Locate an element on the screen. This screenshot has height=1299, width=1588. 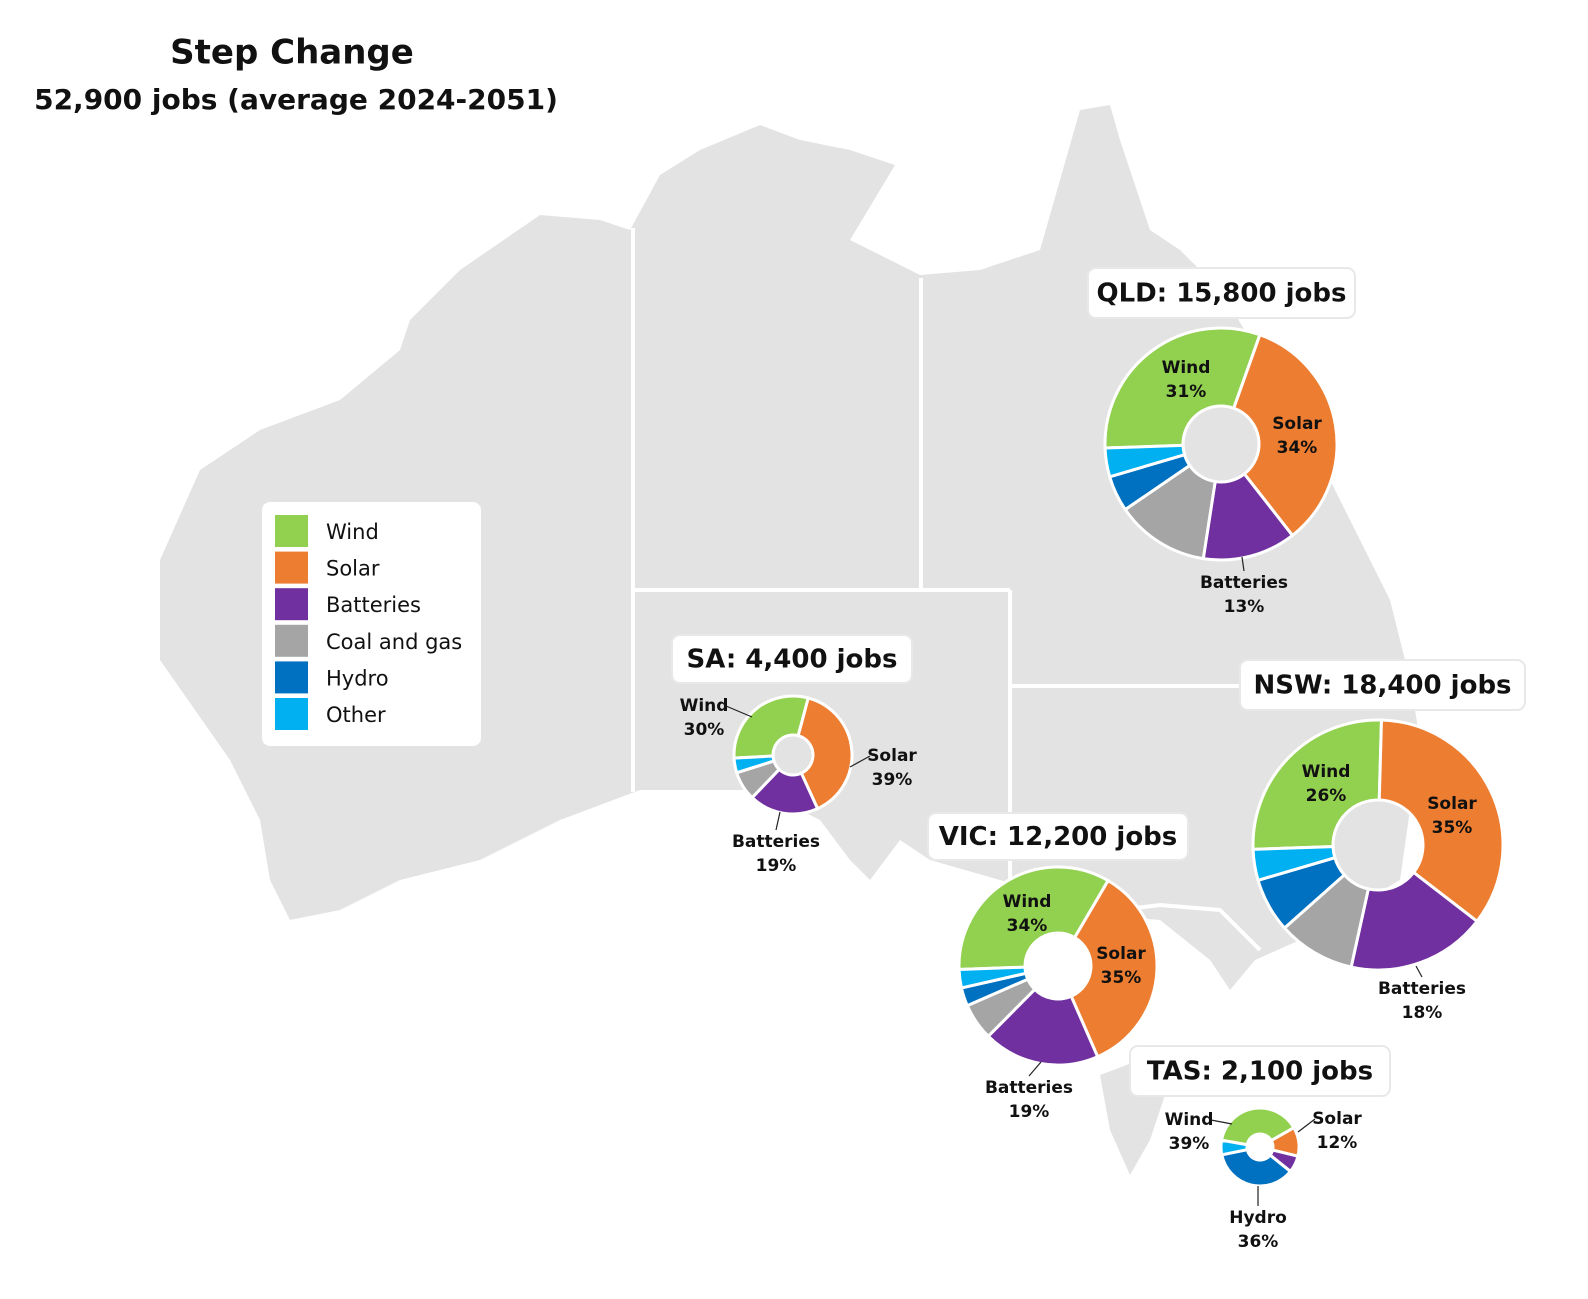
chart-title: NSW: 18,400 jobs is located at coordinates (1382, 686).